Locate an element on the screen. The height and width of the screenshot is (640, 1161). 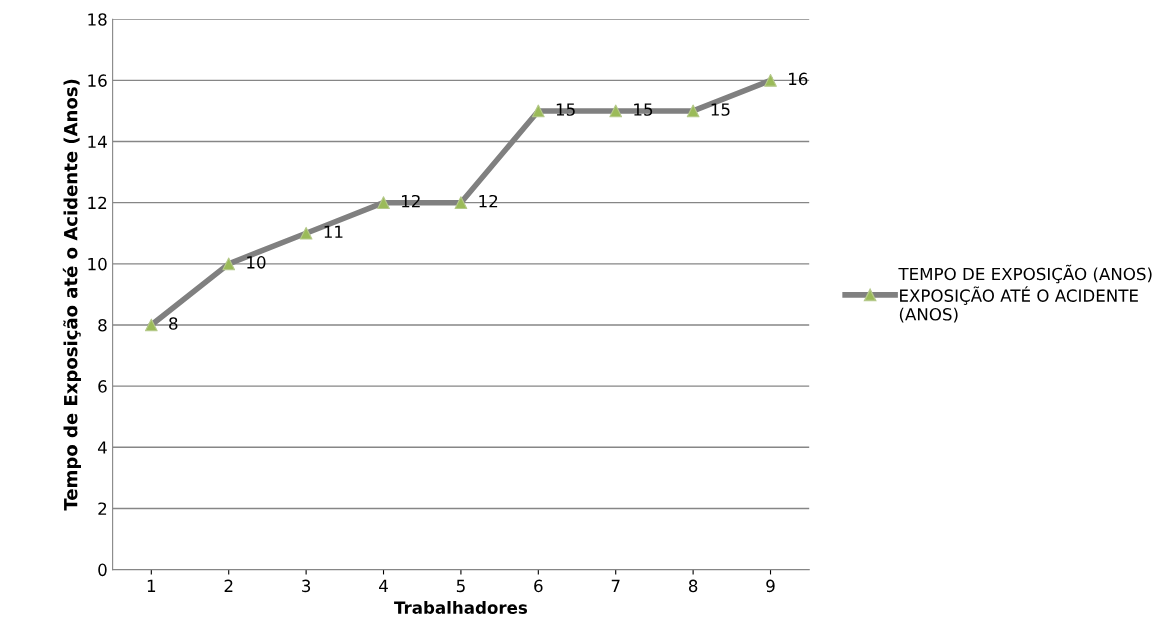
data-label: 12 is located at coordinates (488, 201).